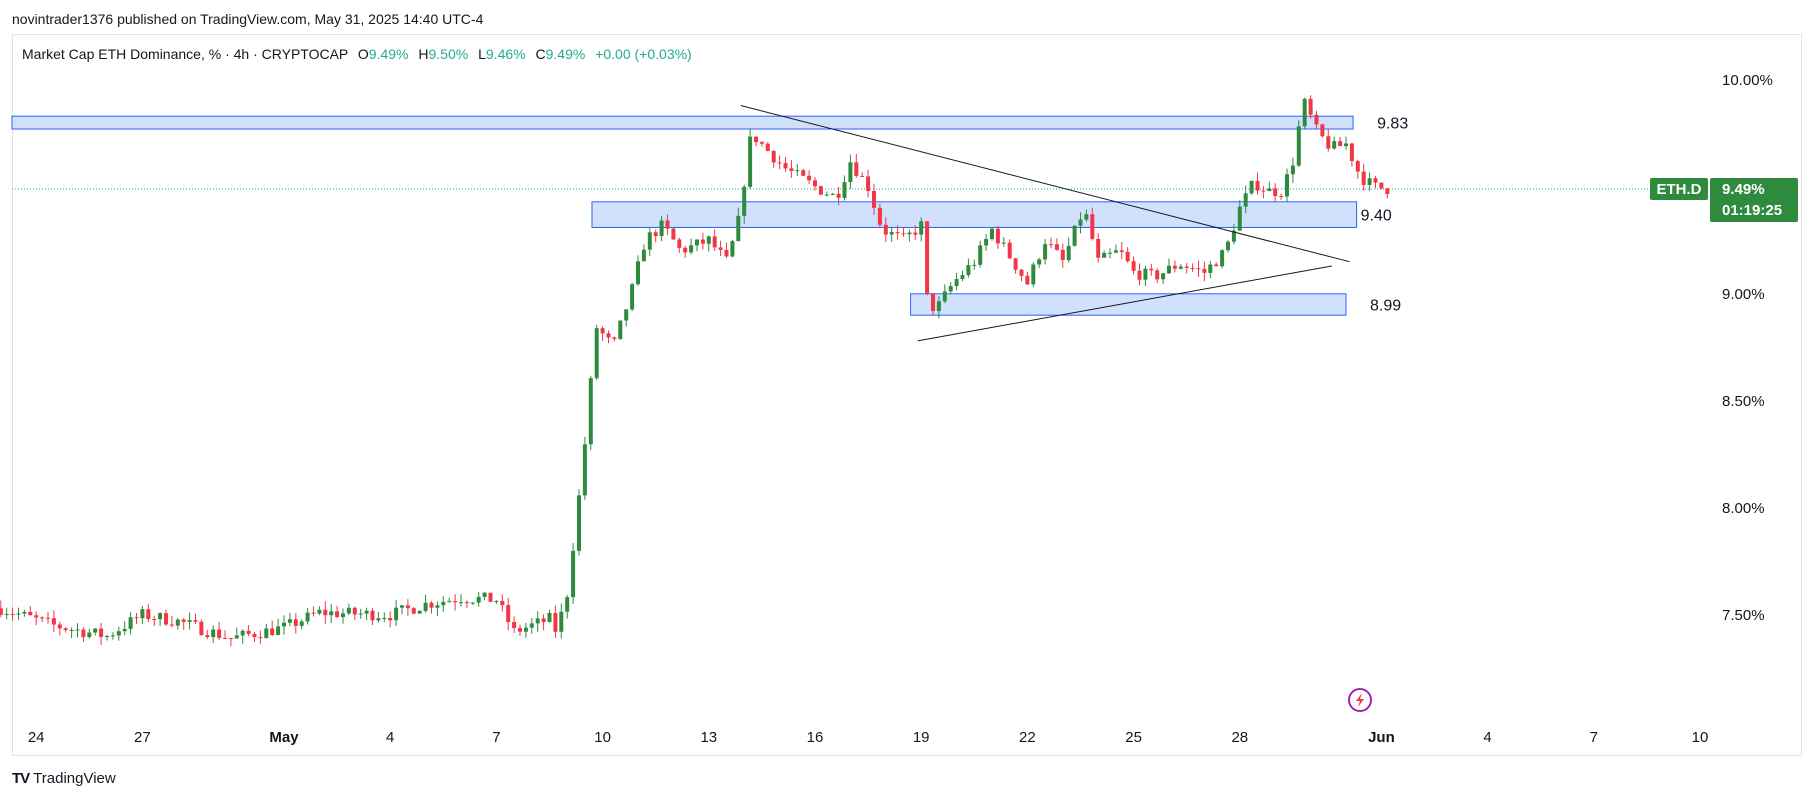 This screenshot has height=800, width=1814. Describe the element at coordinates (1724, 199) in the screenshot. I see `price-tag-layer: ETH.D 9.49% 01:19:25` at that location.